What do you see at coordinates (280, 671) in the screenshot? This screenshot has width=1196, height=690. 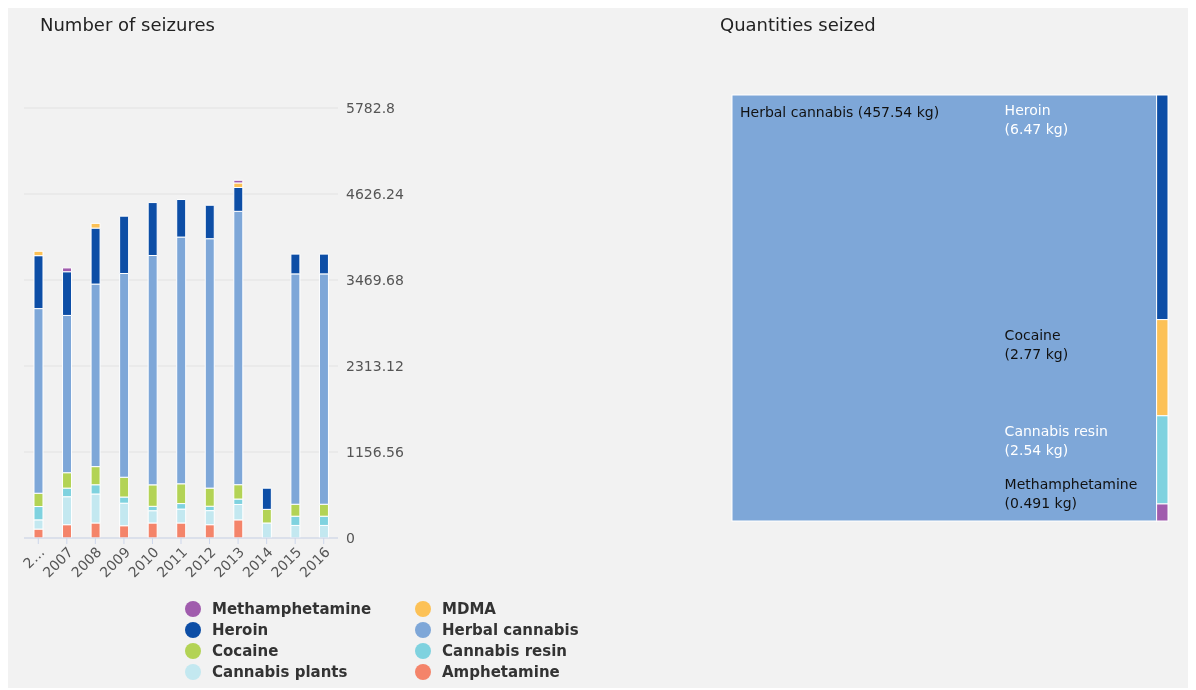 I see `legend-label: Cannabis plants` at bounding box center [280, 671].